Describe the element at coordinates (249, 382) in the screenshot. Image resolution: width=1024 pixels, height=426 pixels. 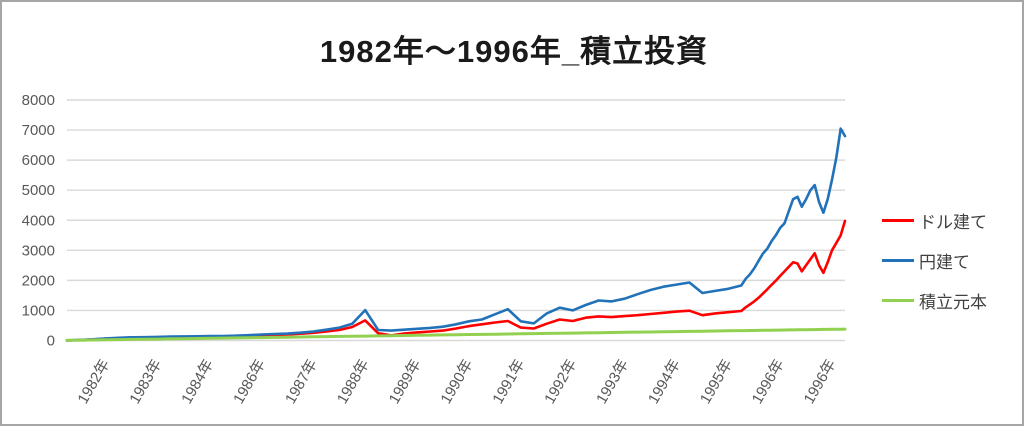
I see `x-axis-tick-label: 1986年` at that location.